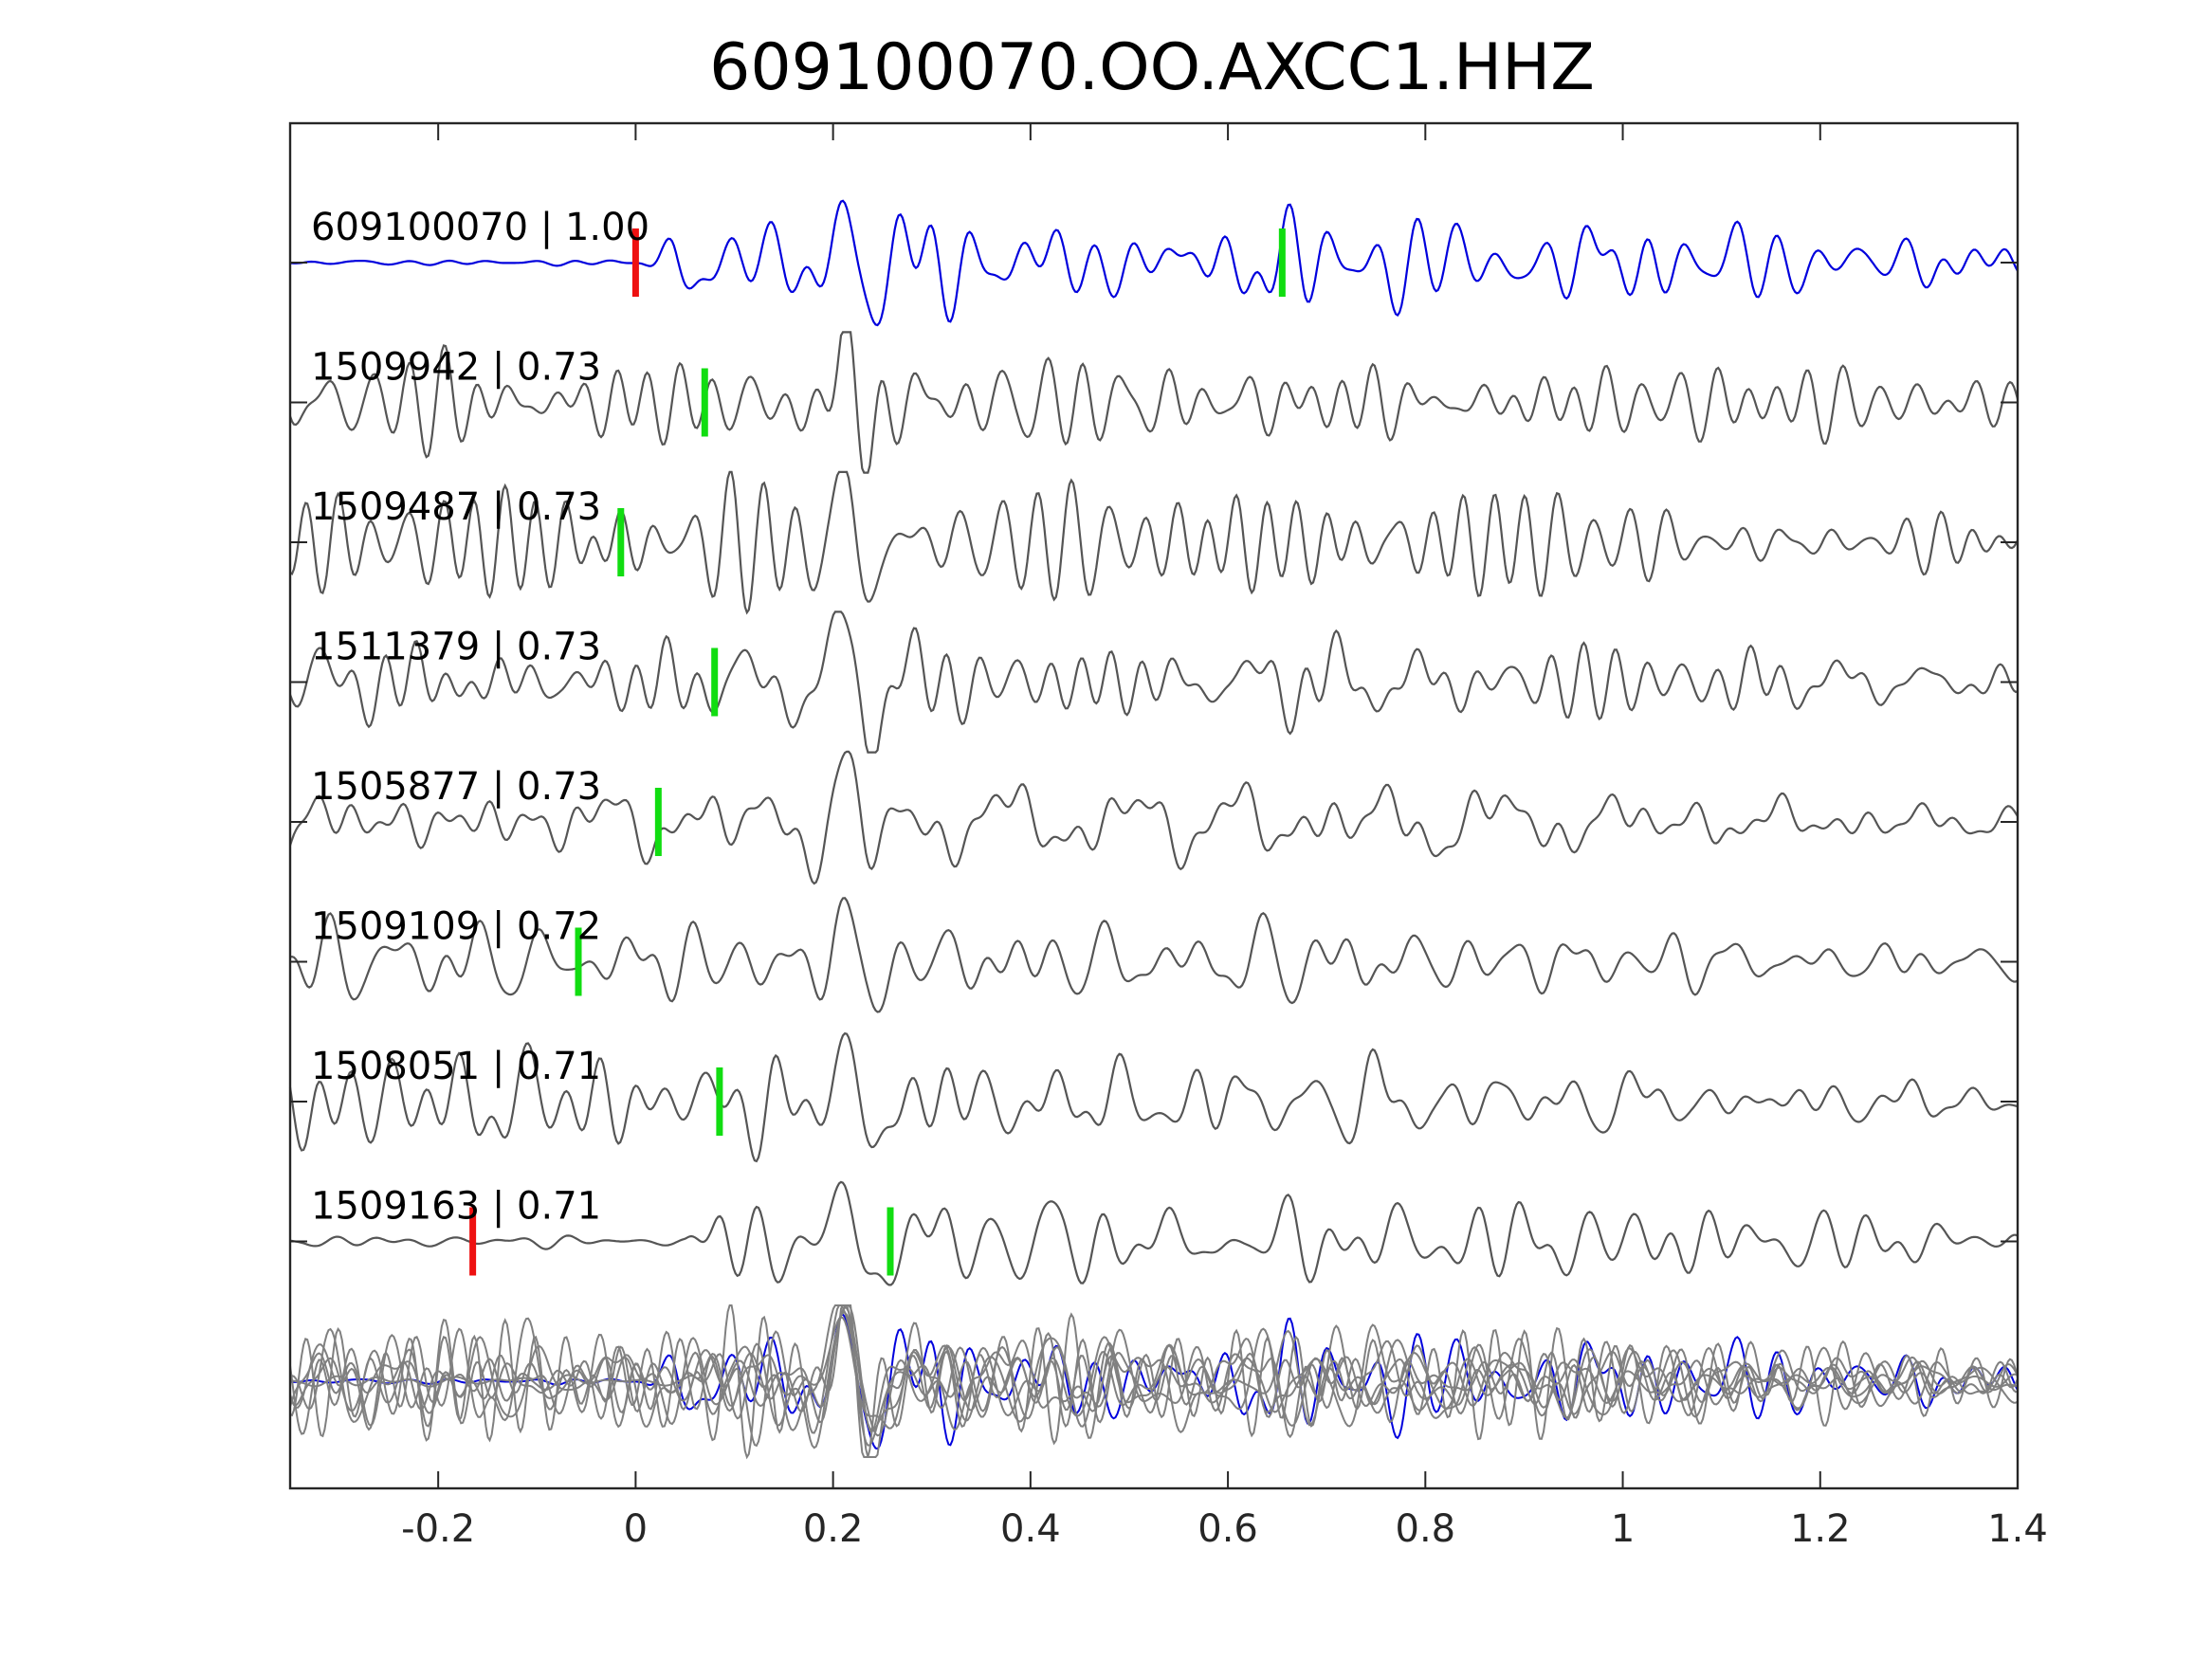 Image resolution: width=2212 pixels, height=1659 pixels. I want to click on overlay-layer, so click(1154, 1382).